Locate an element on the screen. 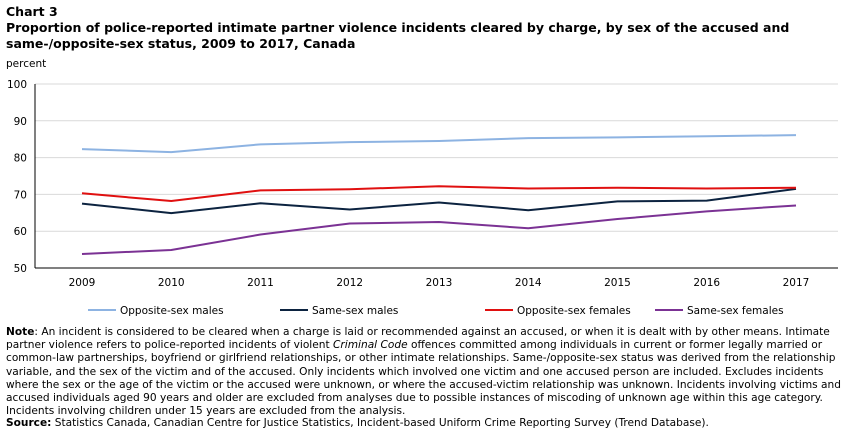  chart-number: Chart 3 is located at coordinates (32, 11).